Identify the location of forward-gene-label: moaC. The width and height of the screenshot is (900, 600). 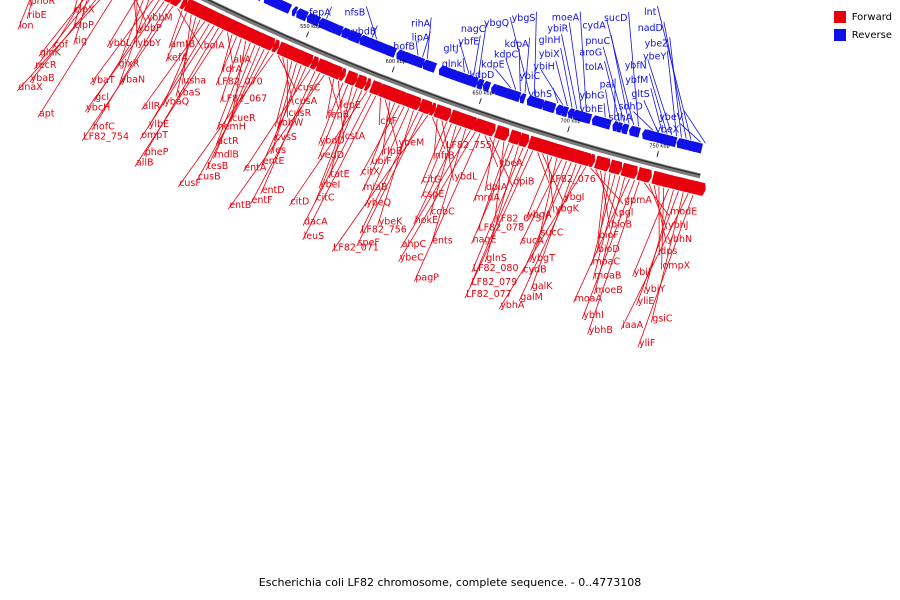
(607, 261).